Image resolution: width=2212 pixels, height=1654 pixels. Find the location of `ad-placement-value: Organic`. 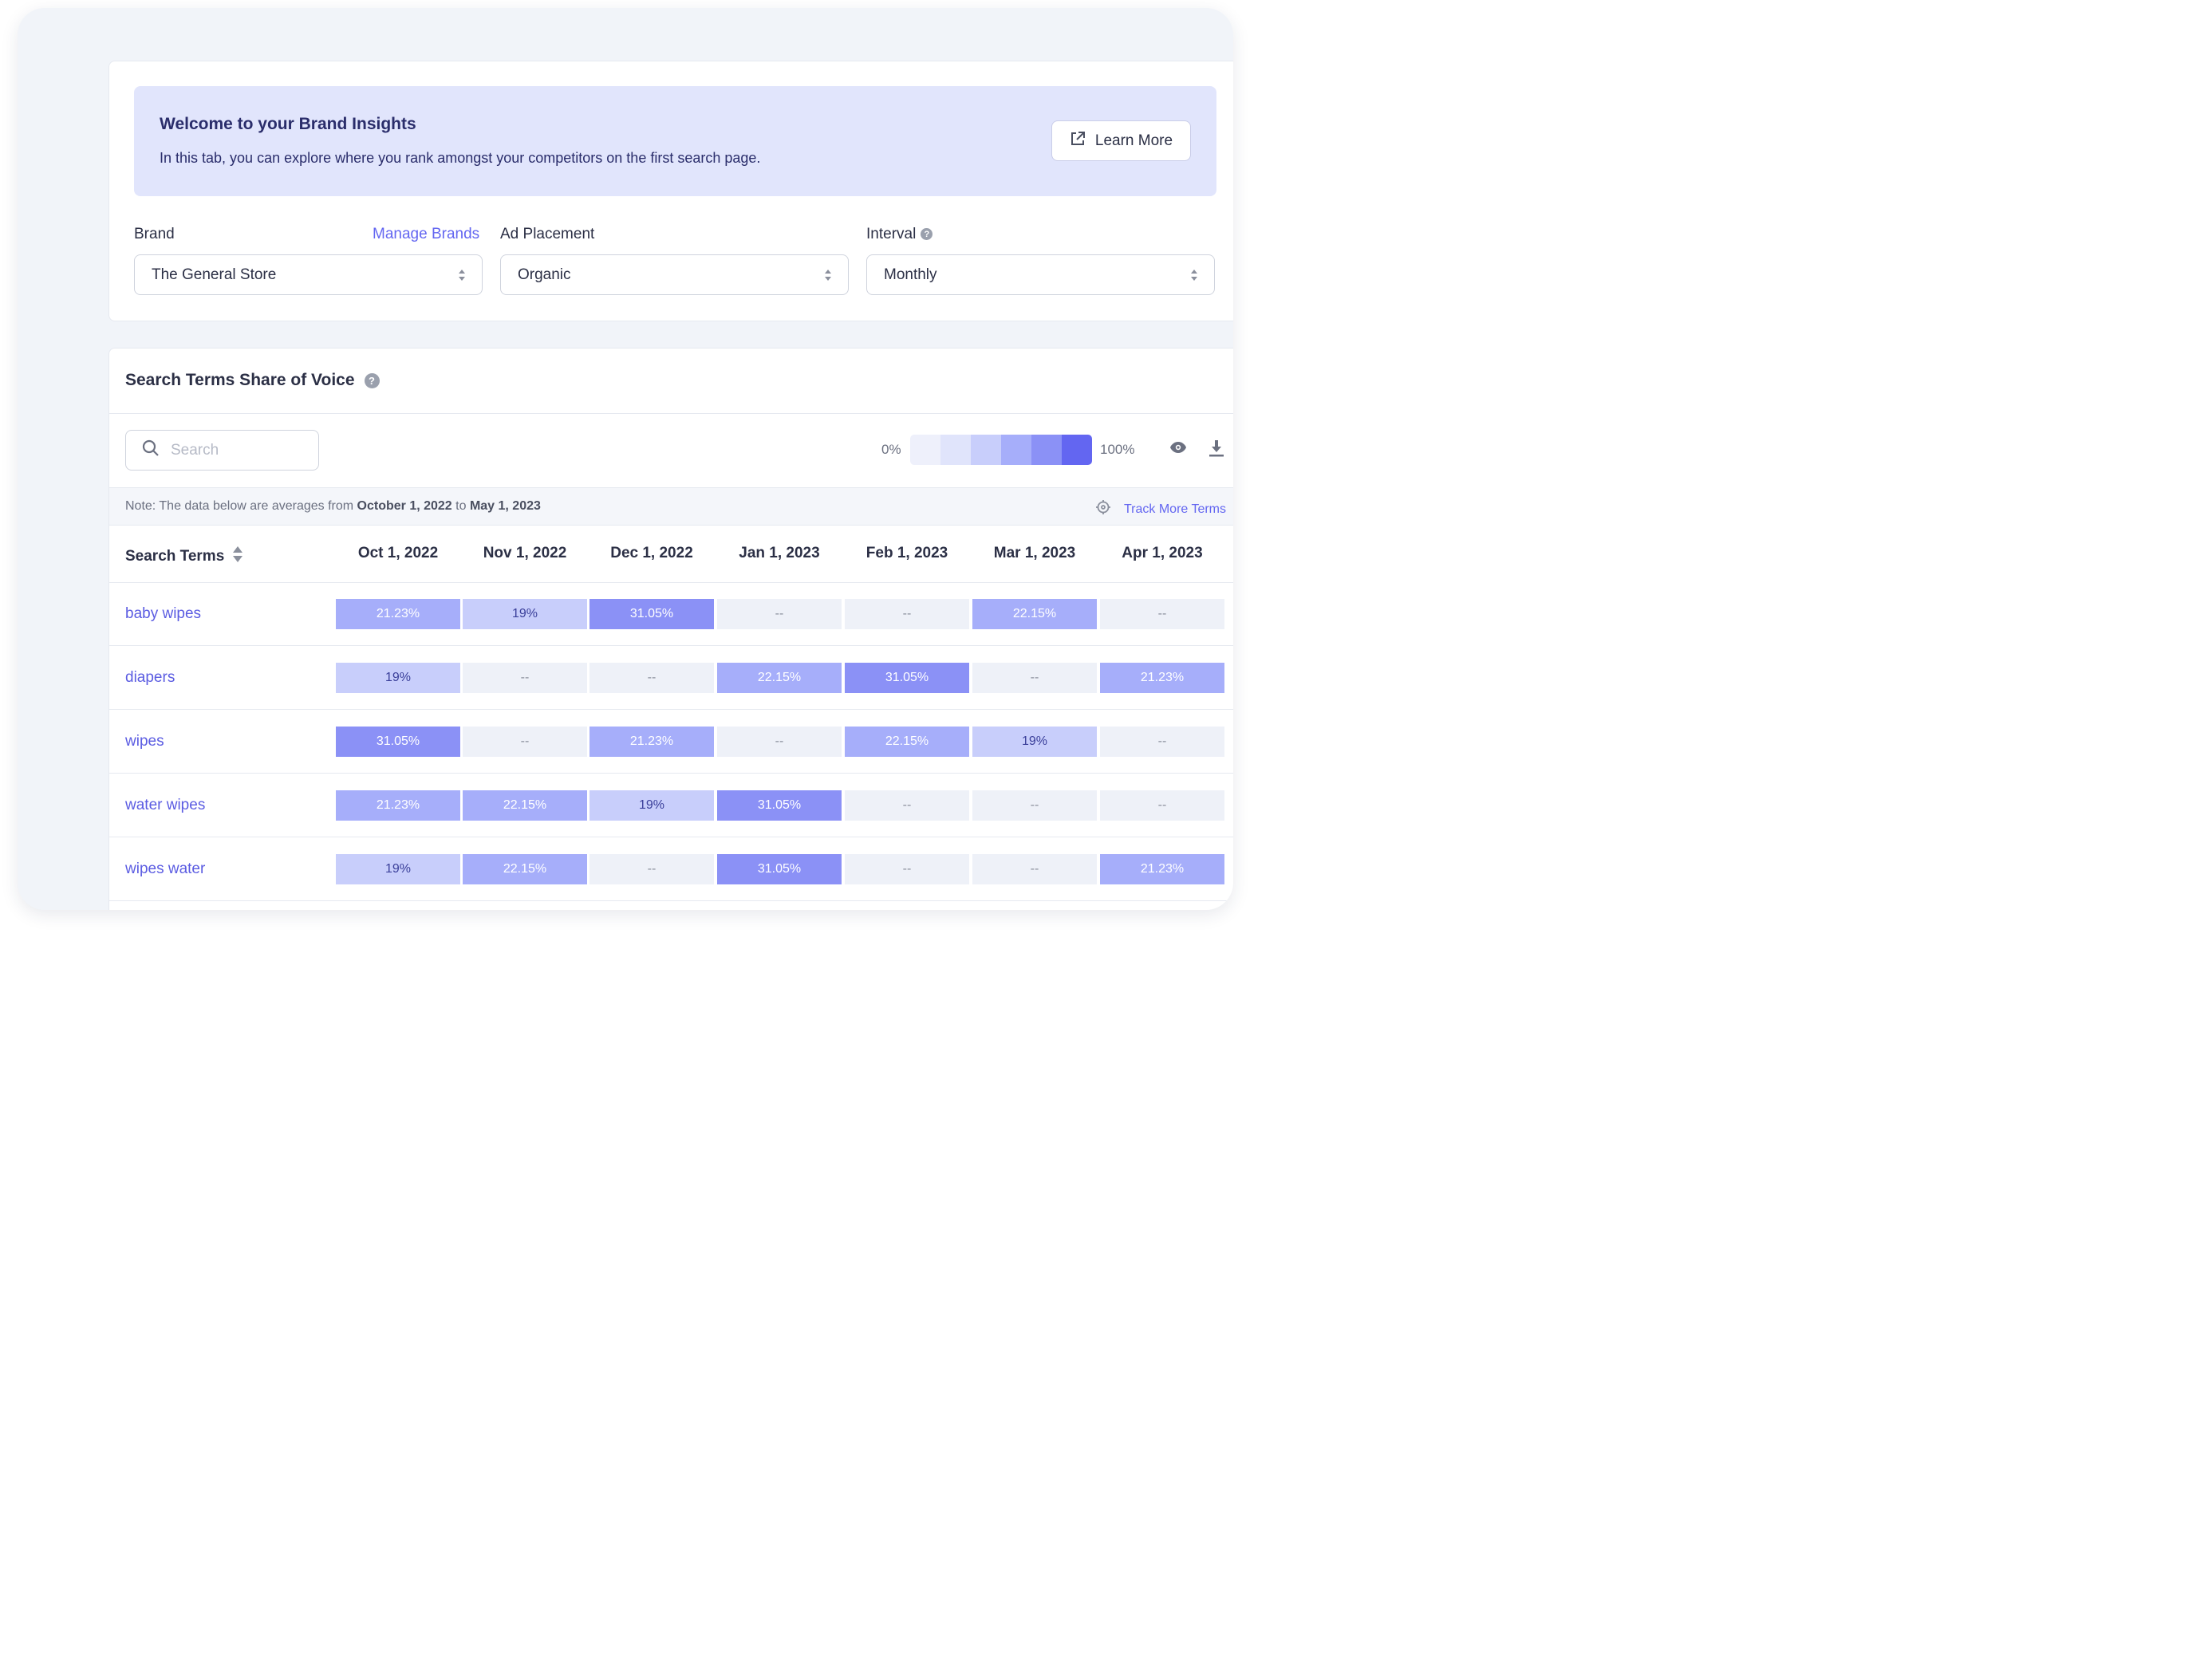

ad-placement-value: Organic is located at coordinates (545, 274).